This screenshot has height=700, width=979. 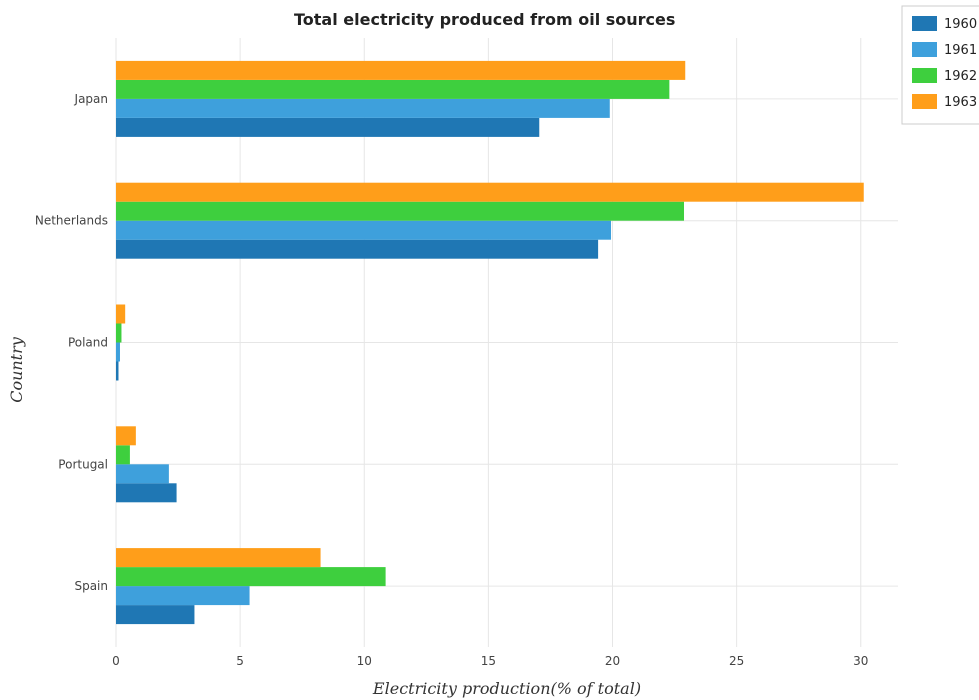 What do you see at coordinates (83, 464) in the screenshot?
I see `y-tick-label: Portugal` at bounding box center [83, 464].